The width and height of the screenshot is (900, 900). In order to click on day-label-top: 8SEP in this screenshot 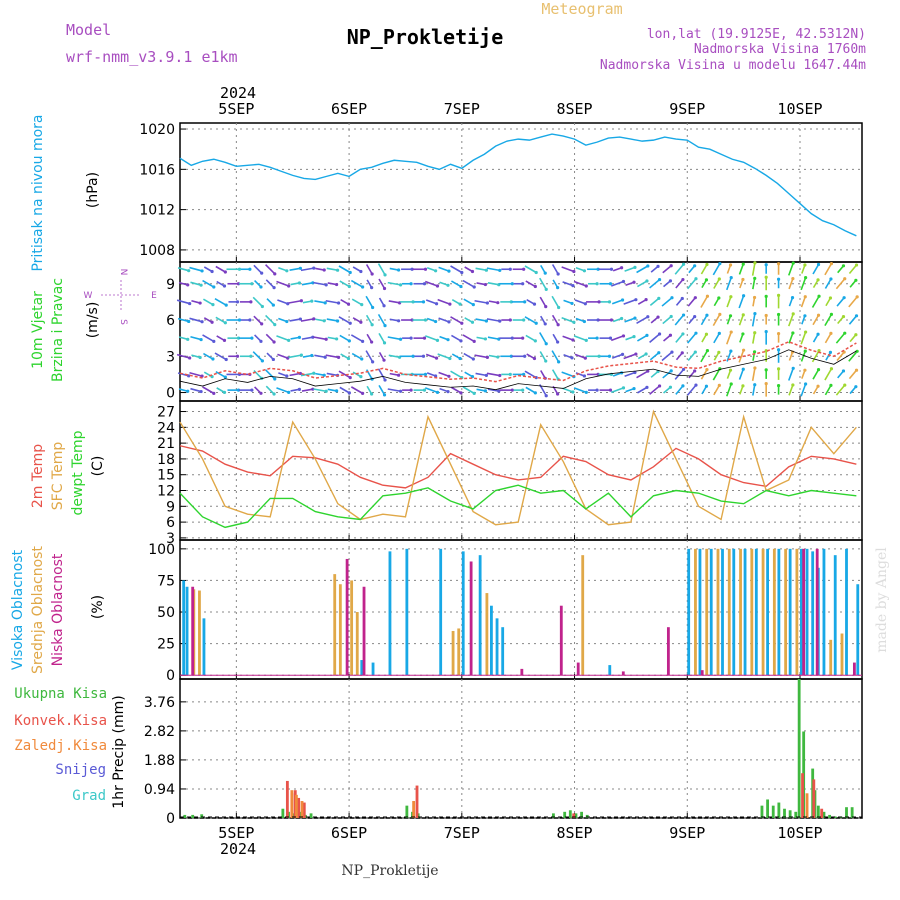, I will do `click(574, 109)`.